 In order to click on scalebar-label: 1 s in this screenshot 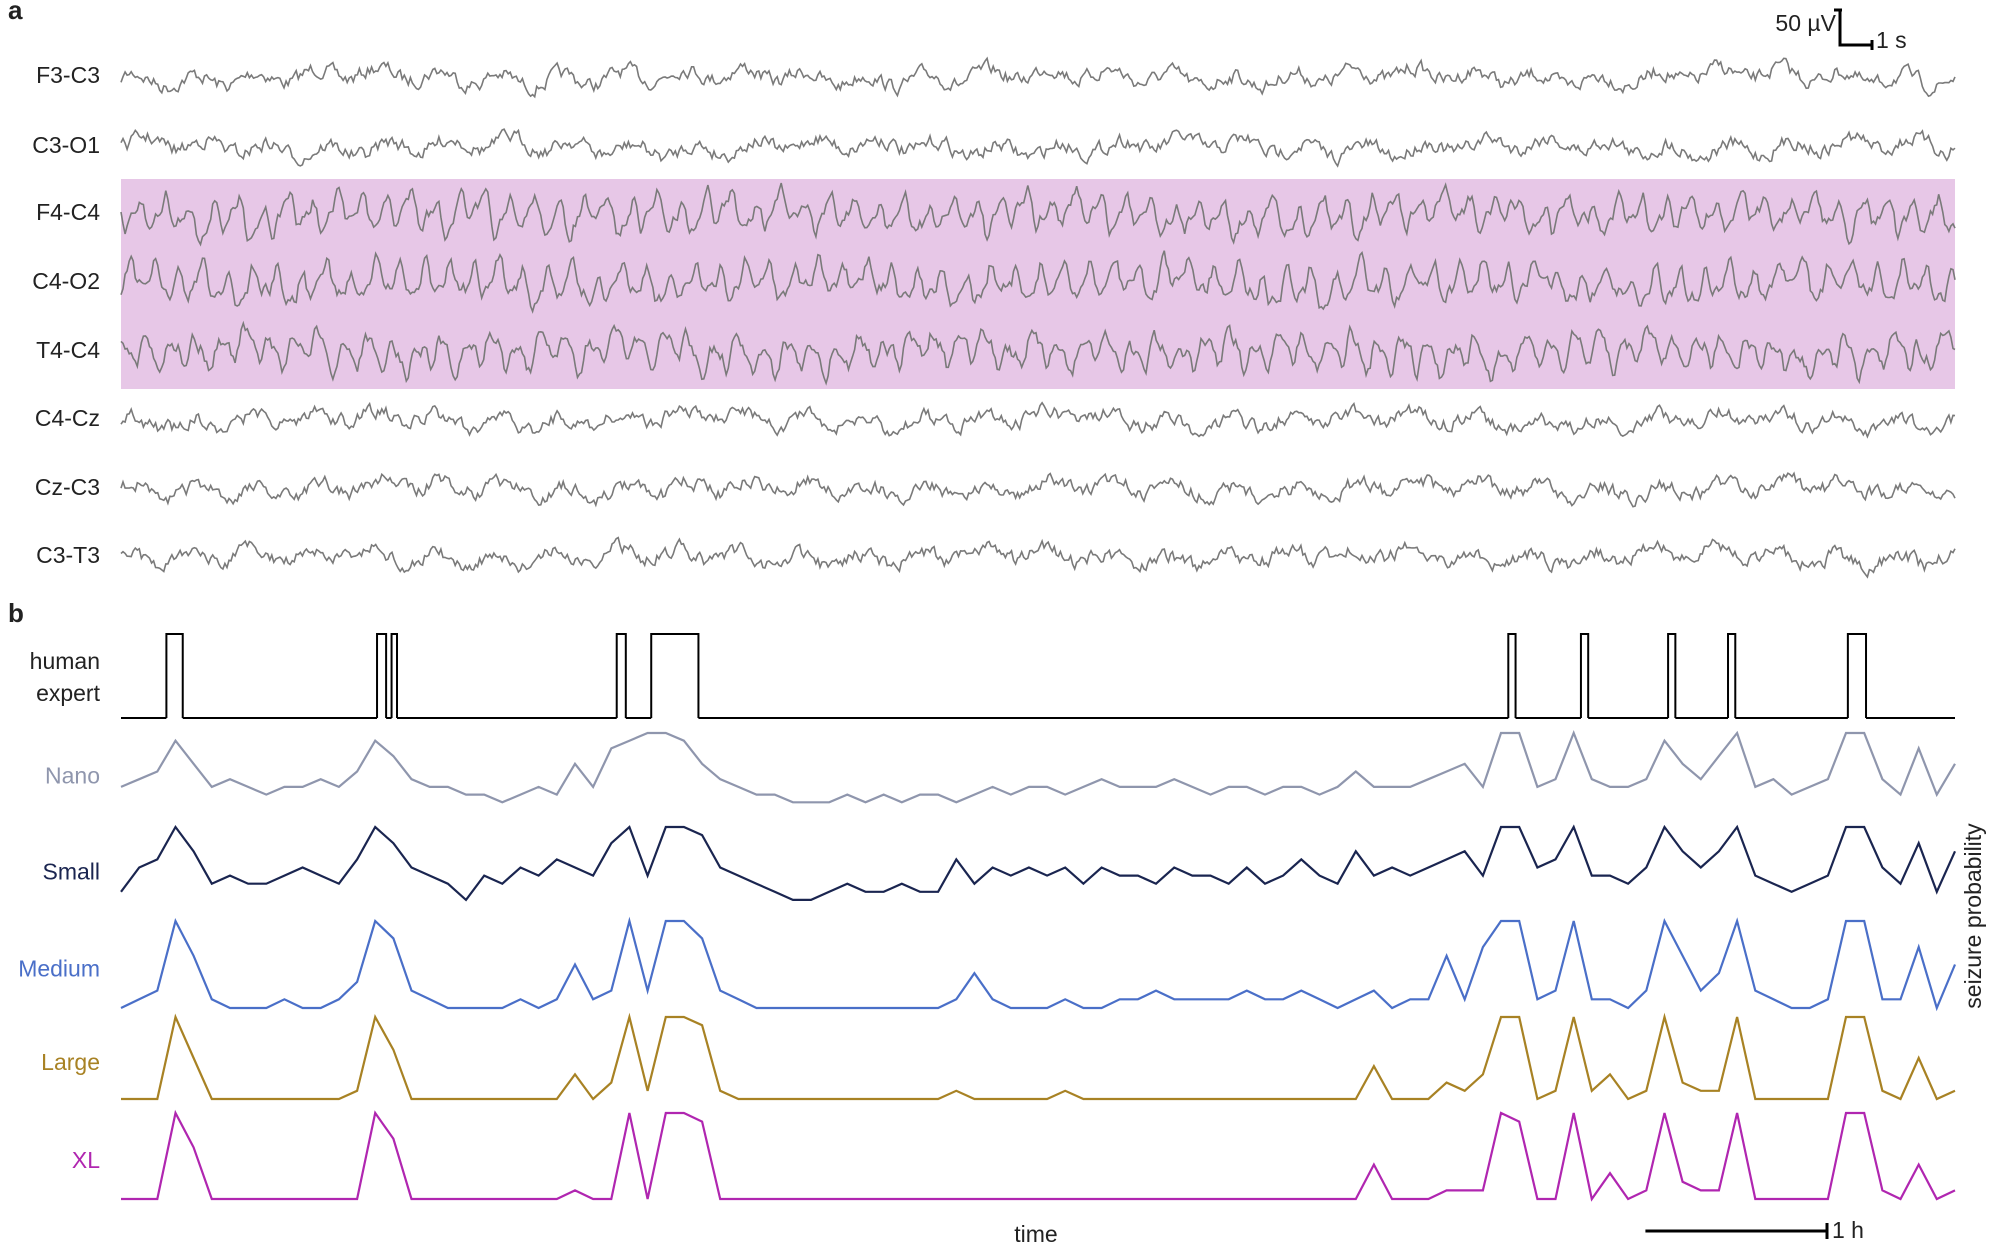, I will do `click(1891, 40)`.